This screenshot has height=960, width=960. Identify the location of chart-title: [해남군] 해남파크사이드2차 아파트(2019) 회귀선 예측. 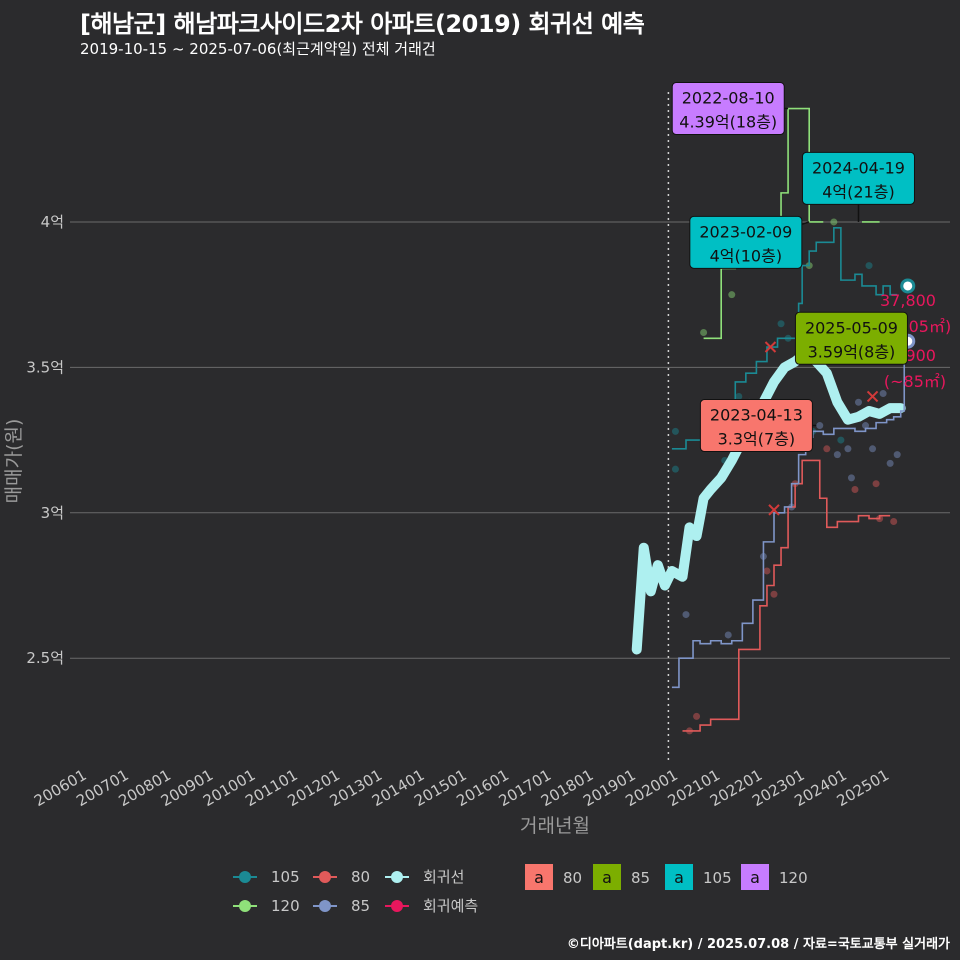
(362, 24).